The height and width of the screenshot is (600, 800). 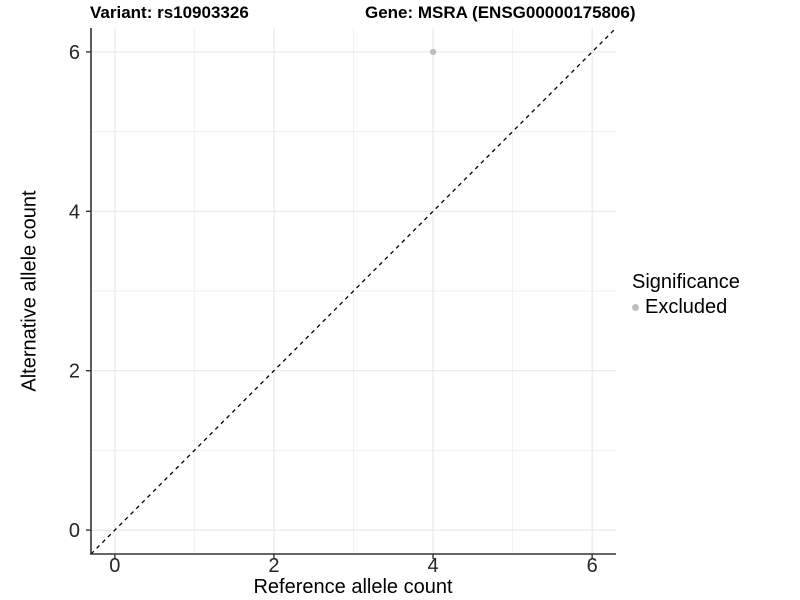 I want to click on y-tick-label: 6, so click(x=74, y=53).